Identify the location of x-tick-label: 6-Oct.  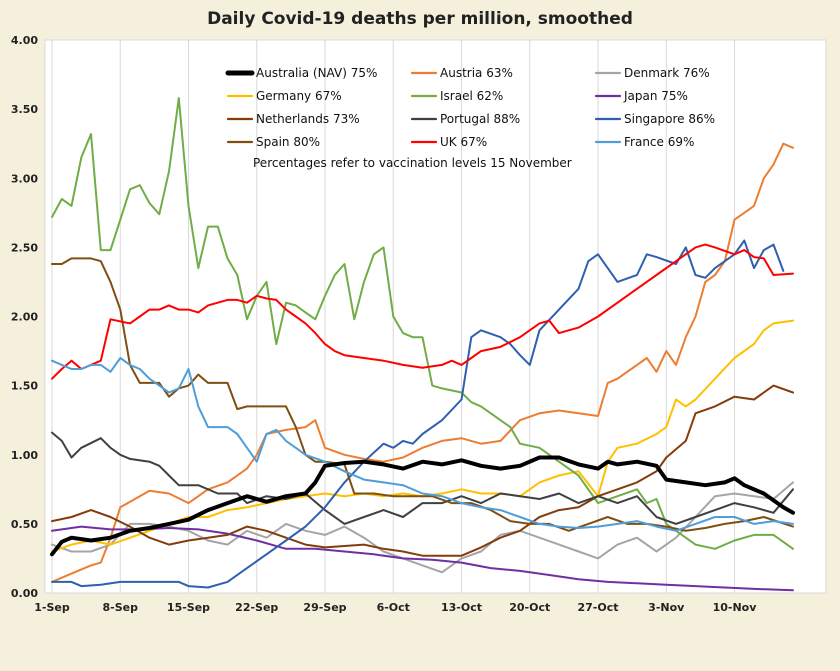
(393, 607).